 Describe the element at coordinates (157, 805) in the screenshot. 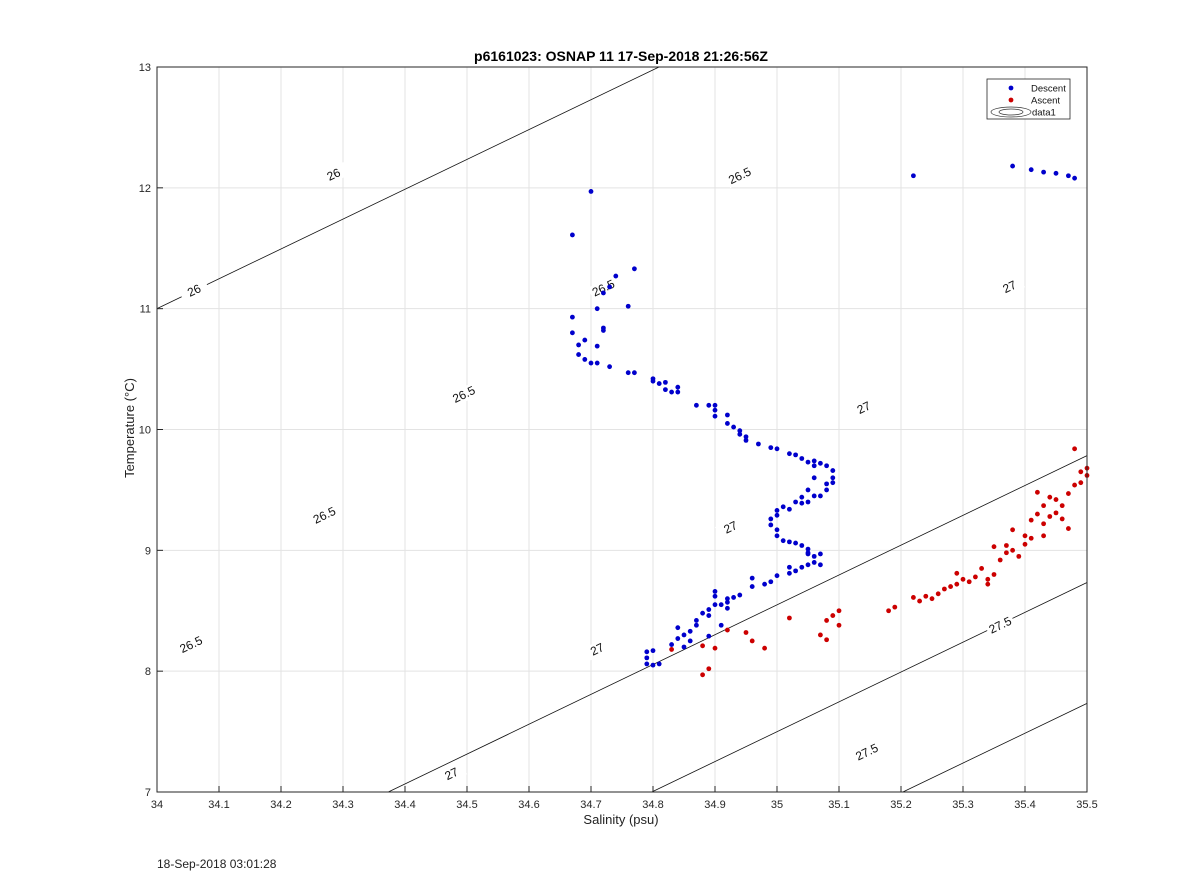

I see `x-tick-label: 34` at that location.